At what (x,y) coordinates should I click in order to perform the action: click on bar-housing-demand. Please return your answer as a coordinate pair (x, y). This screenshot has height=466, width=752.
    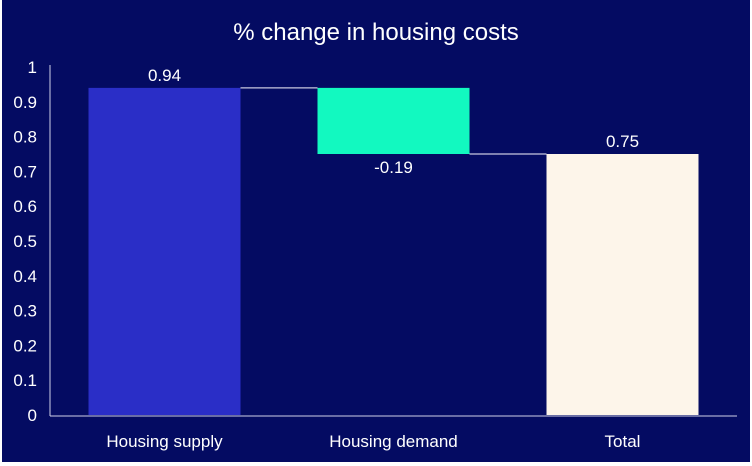
    Looking at the image, I should click on (393, 120).